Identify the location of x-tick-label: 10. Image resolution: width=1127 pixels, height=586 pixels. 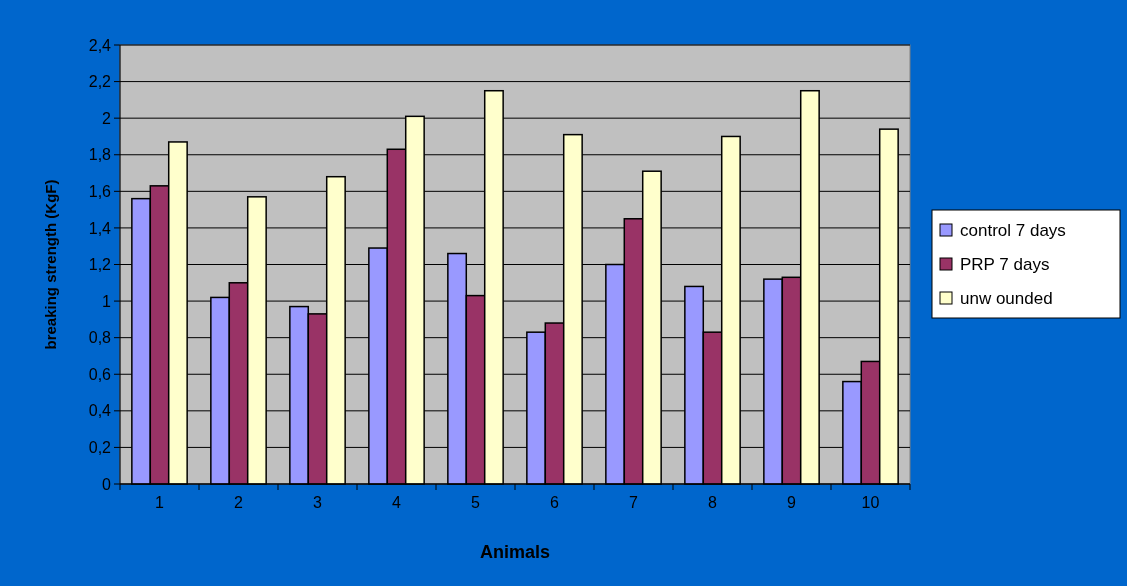
(870, 502).